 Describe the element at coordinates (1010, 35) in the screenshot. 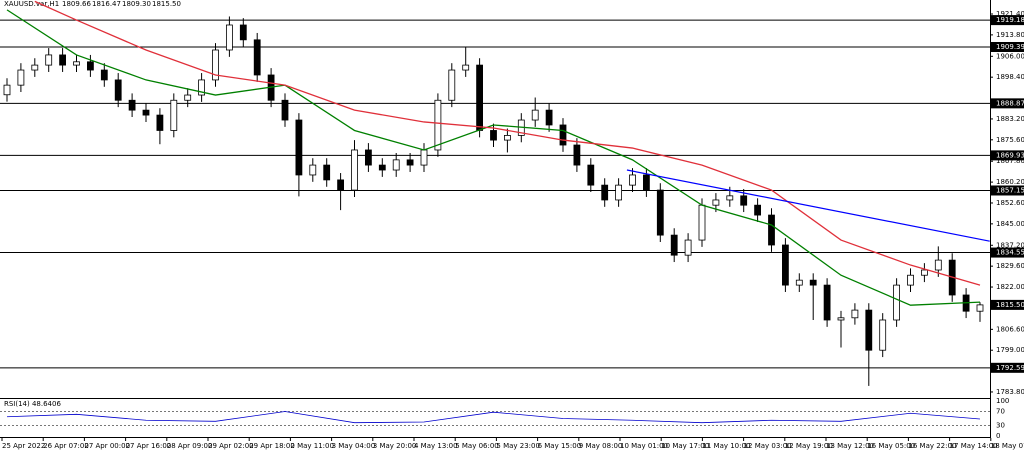

I see `y-tick-label: 1913.80` at that location.